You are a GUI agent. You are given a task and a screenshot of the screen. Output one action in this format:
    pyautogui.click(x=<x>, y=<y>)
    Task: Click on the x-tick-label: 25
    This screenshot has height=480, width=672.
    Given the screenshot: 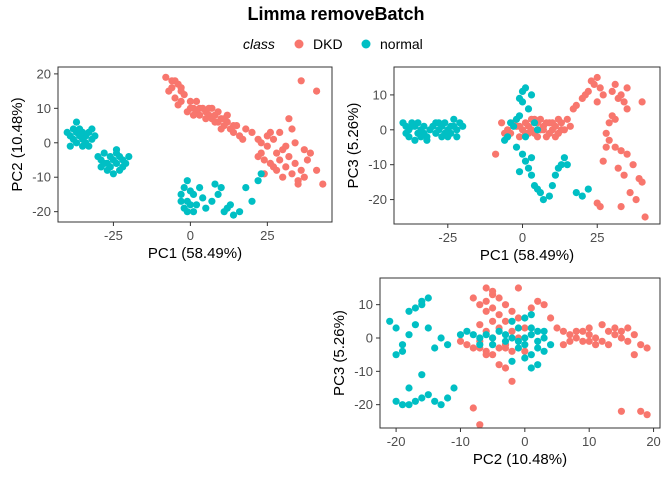 What is the action you would take?
    pyautogui.click(x=597, y=237)
    